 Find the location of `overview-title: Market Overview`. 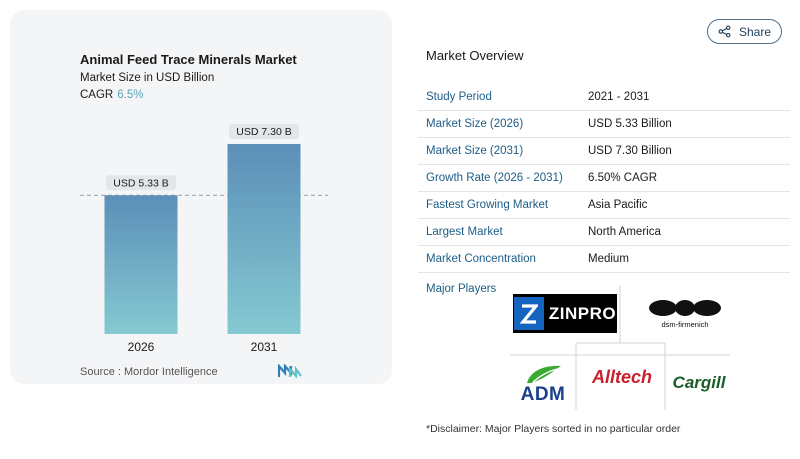

overview-title: Market Overview is located at coordinates (475, 55).